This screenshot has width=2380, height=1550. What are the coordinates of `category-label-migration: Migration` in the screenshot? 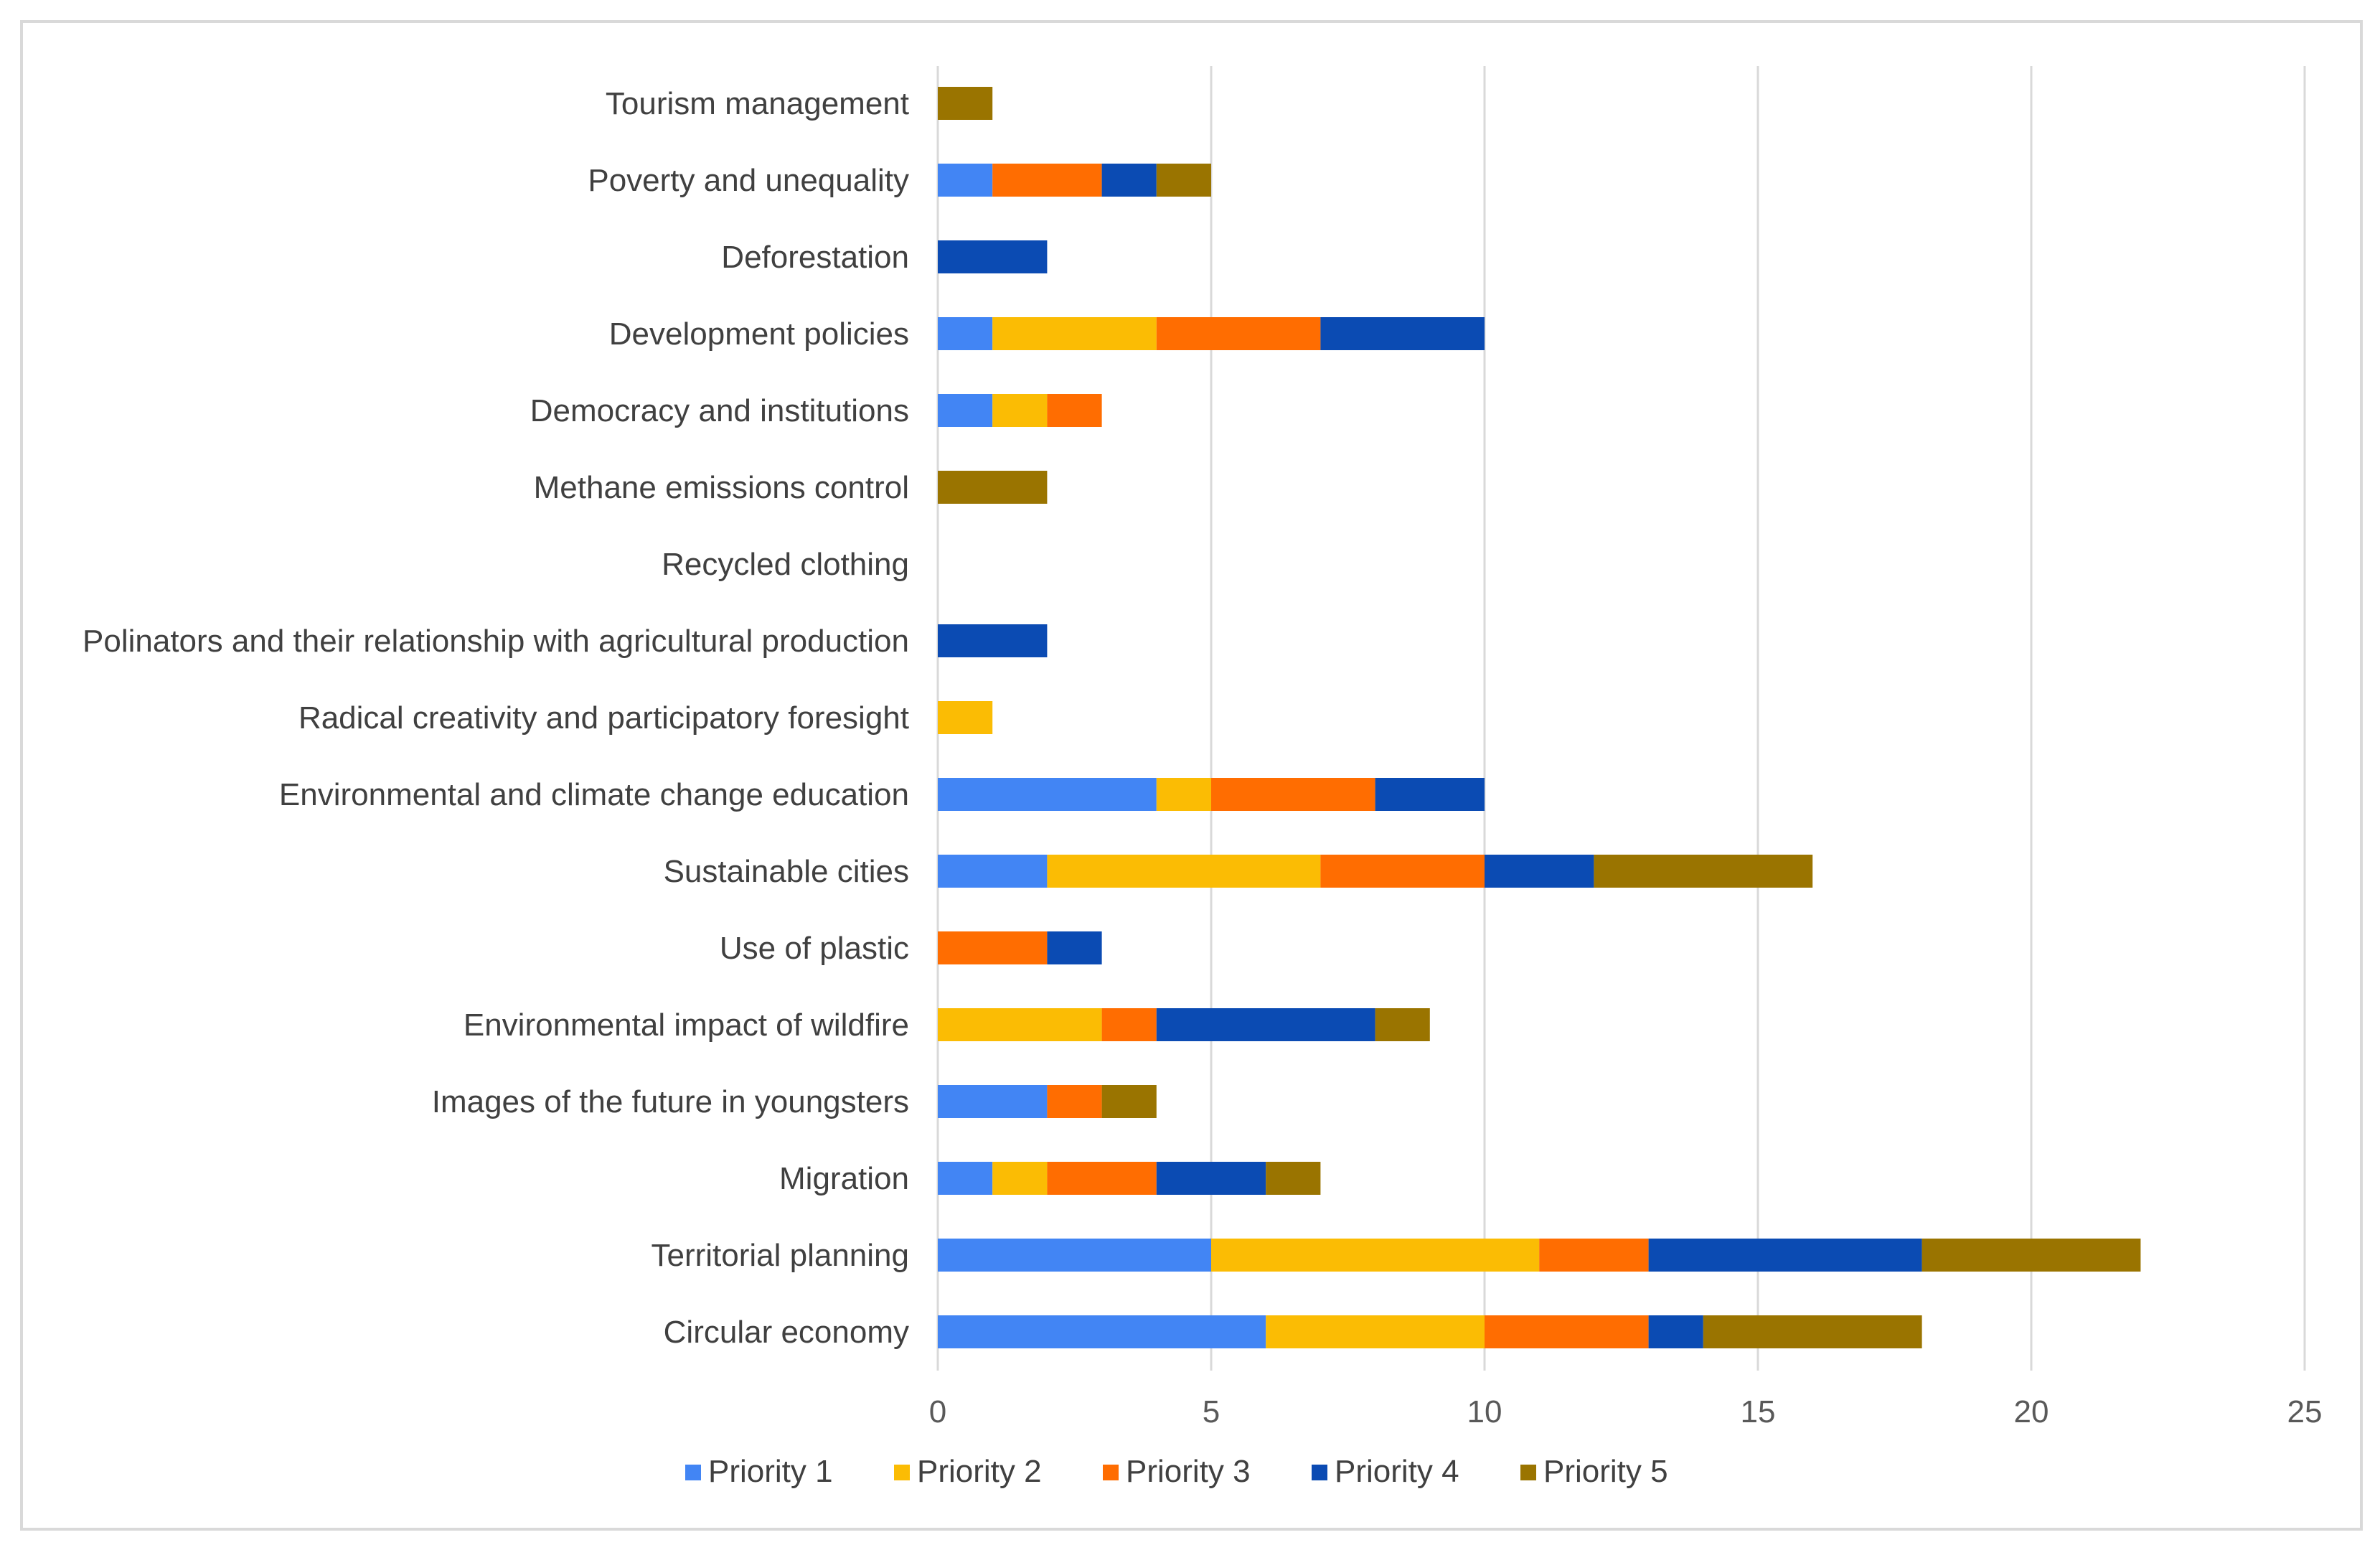 It's located at (844, 1178).